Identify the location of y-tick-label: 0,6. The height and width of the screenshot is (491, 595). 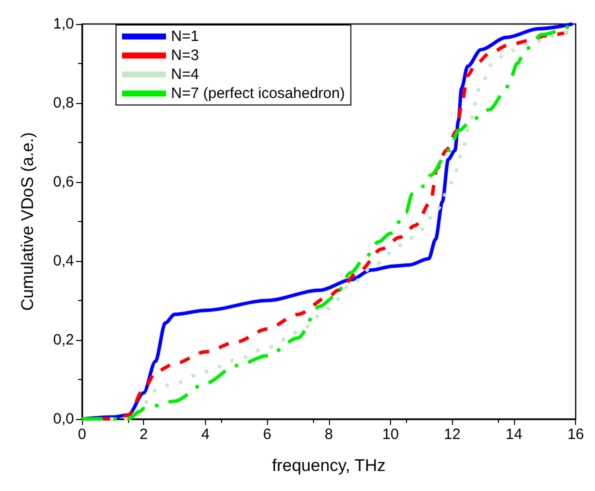
(63, 182).